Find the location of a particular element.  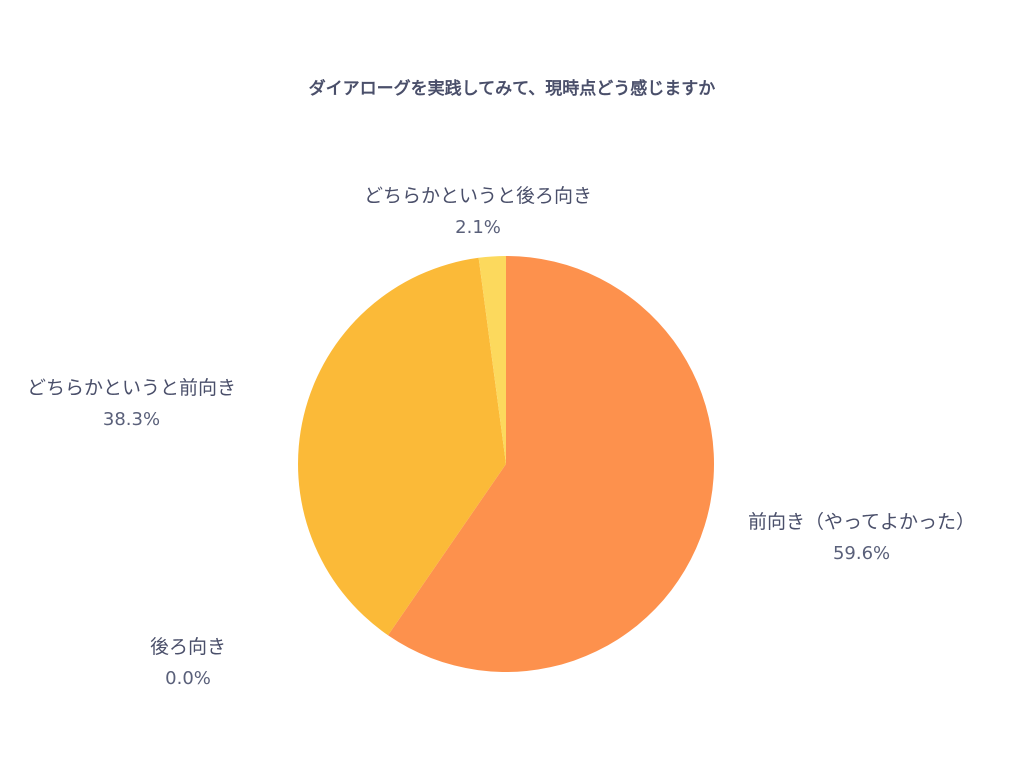

slice-percent: 2.1% is located at coordinates (478, 227).